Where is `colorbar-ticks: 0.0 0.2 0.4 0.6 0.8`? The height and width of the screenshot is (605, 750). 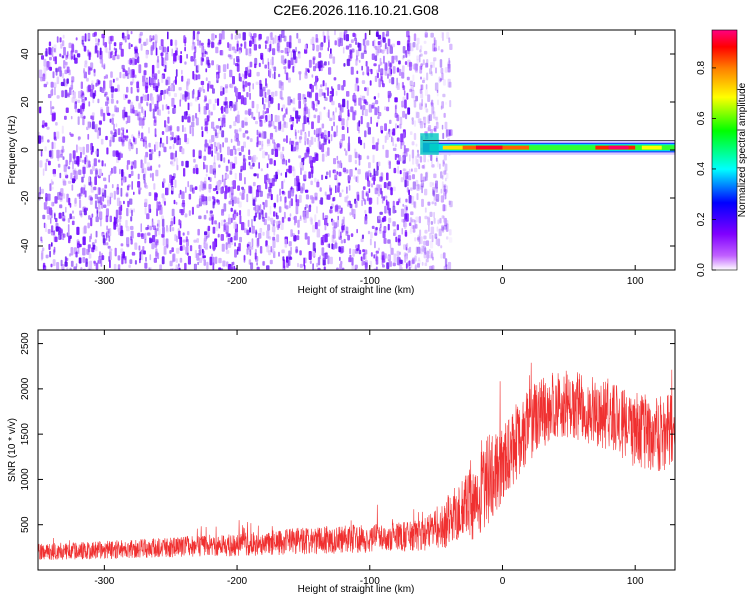
colorbar-ticks: 0.0 0.2 0.4 0.6 0.8 is located at coordinates (706, 169).